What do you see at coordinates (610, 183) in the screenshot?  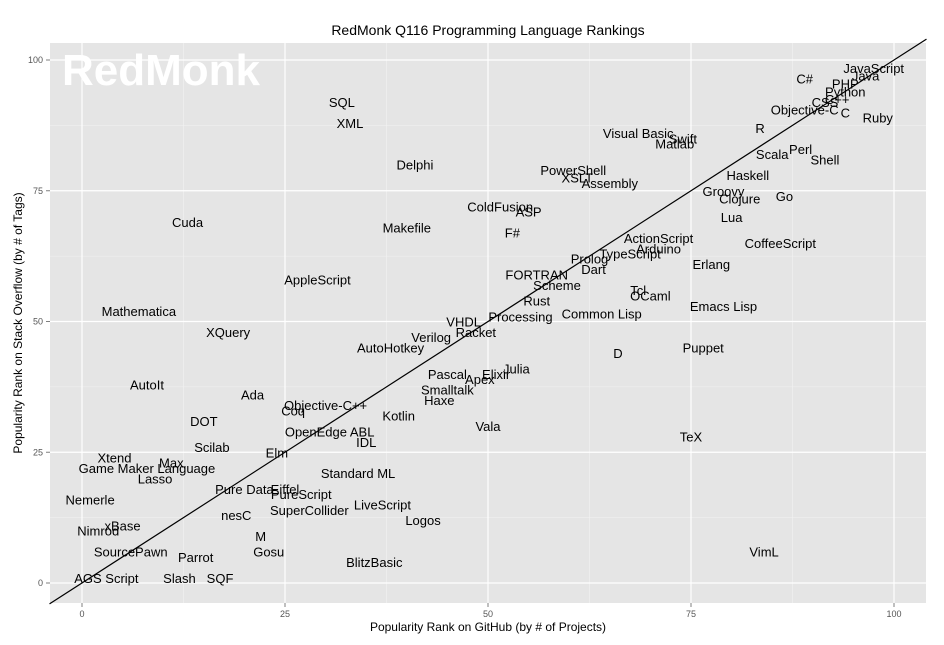 I see `point-label: Assembly` at bounding box center [610, 183].